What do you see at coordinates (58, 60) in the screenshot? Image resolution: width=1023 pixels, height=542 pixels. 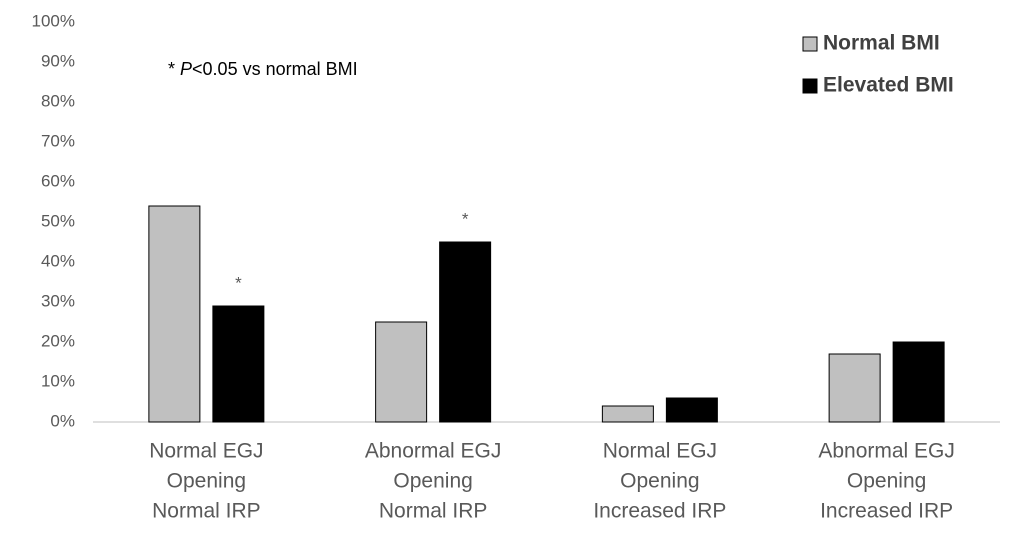 I see `y-tick-label: 90%` at bounding box center [58, 60].